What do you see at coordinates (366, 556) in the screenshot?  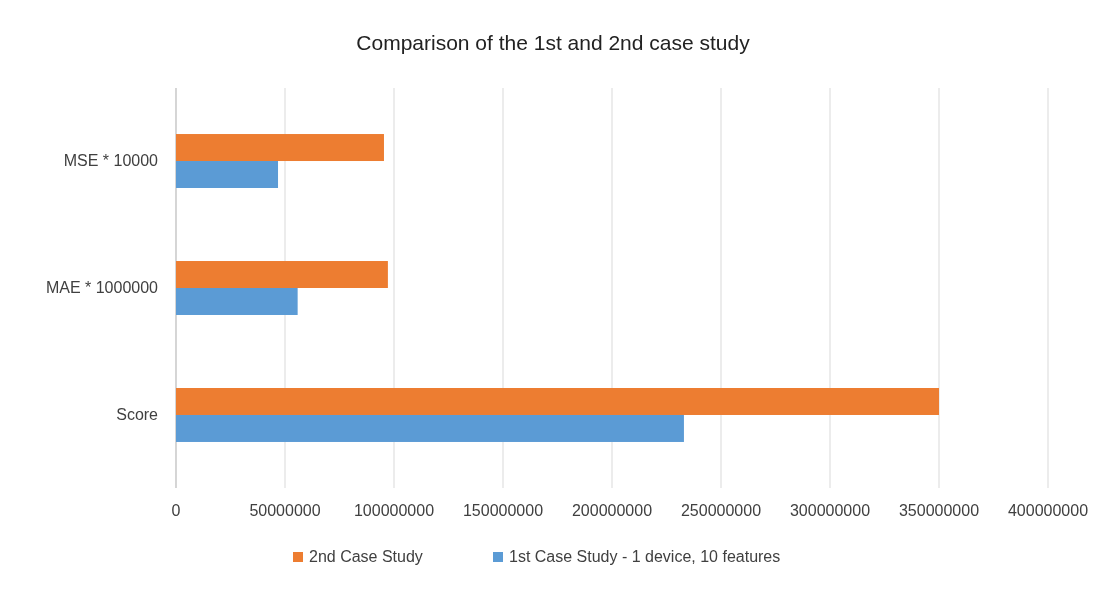 I see `legend-label: 2nd Case Study` at bounding box center [366, 556].